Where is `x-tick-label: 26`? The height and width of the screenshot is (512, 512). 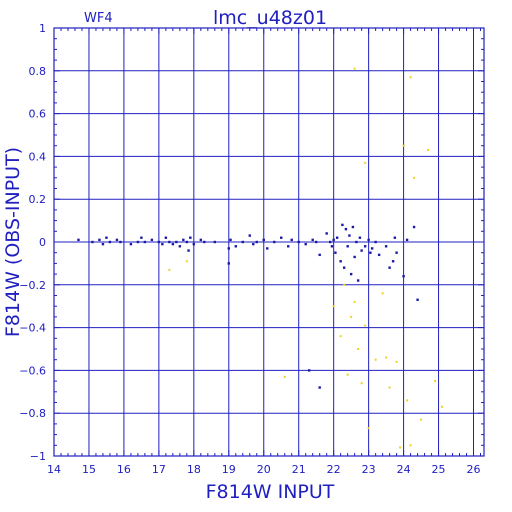 x-tick-label: 26 is located at coordinates (474, 469).